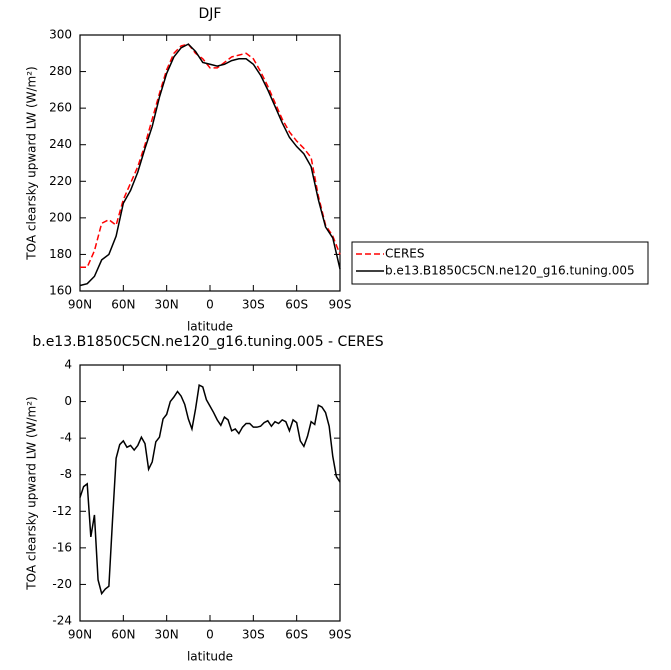  I want to click on y-tick-label: -4, so click(66, 438).